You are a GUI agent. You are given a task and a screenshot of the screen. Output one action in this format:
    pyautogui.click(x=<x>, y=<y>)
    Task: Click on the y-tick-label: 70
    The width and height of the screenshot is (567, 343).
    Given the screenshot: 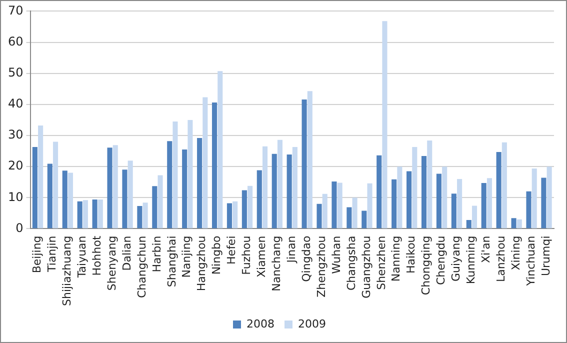 What is the action you would take?
    pyautogui.click(x=16, y=10)
    